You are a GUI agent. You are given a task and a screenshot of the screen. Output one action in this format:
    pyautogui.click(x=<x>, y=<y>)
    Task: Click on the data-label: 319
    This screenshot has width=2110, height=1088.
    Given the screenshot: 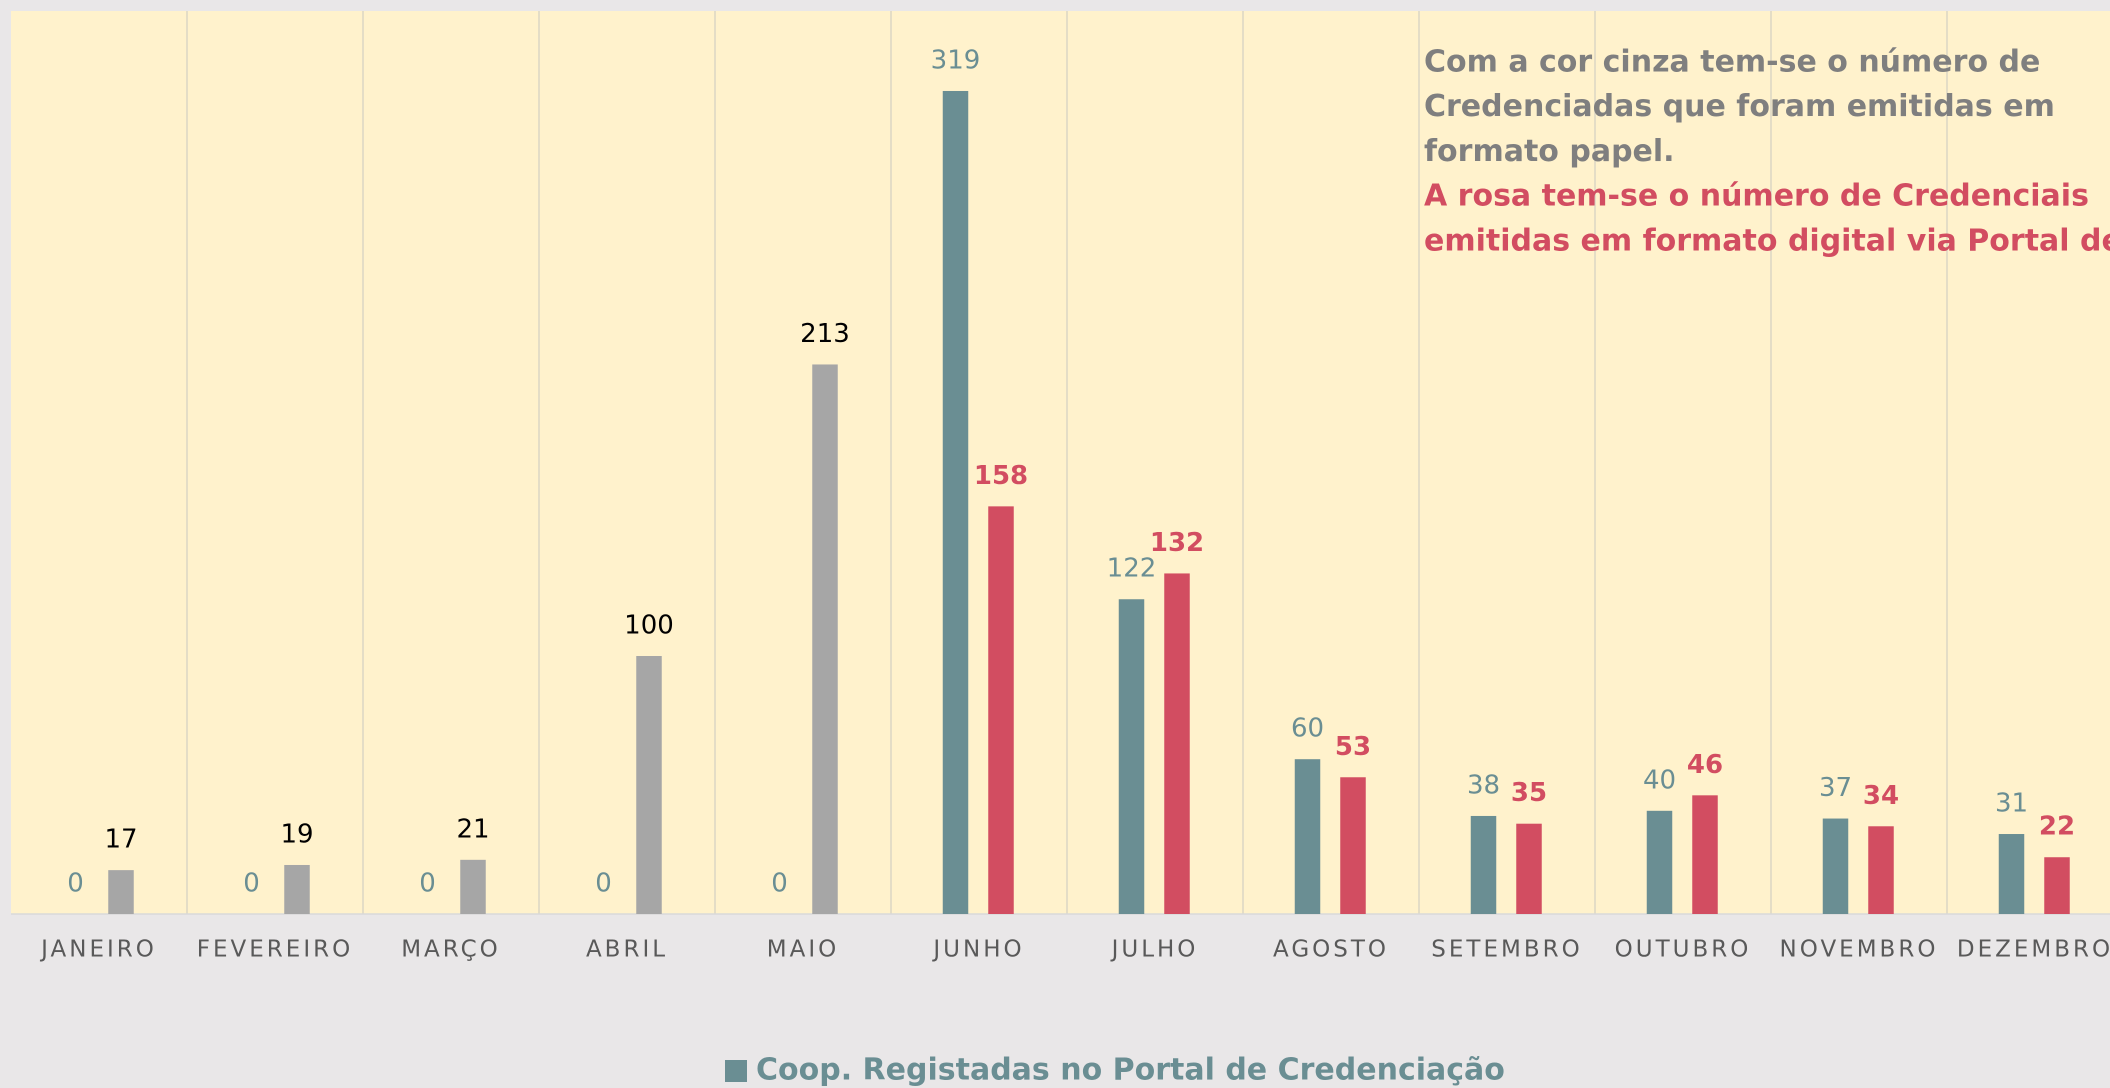 What is the action you would take?
    pyautogui.click(x=956, y=60)
    